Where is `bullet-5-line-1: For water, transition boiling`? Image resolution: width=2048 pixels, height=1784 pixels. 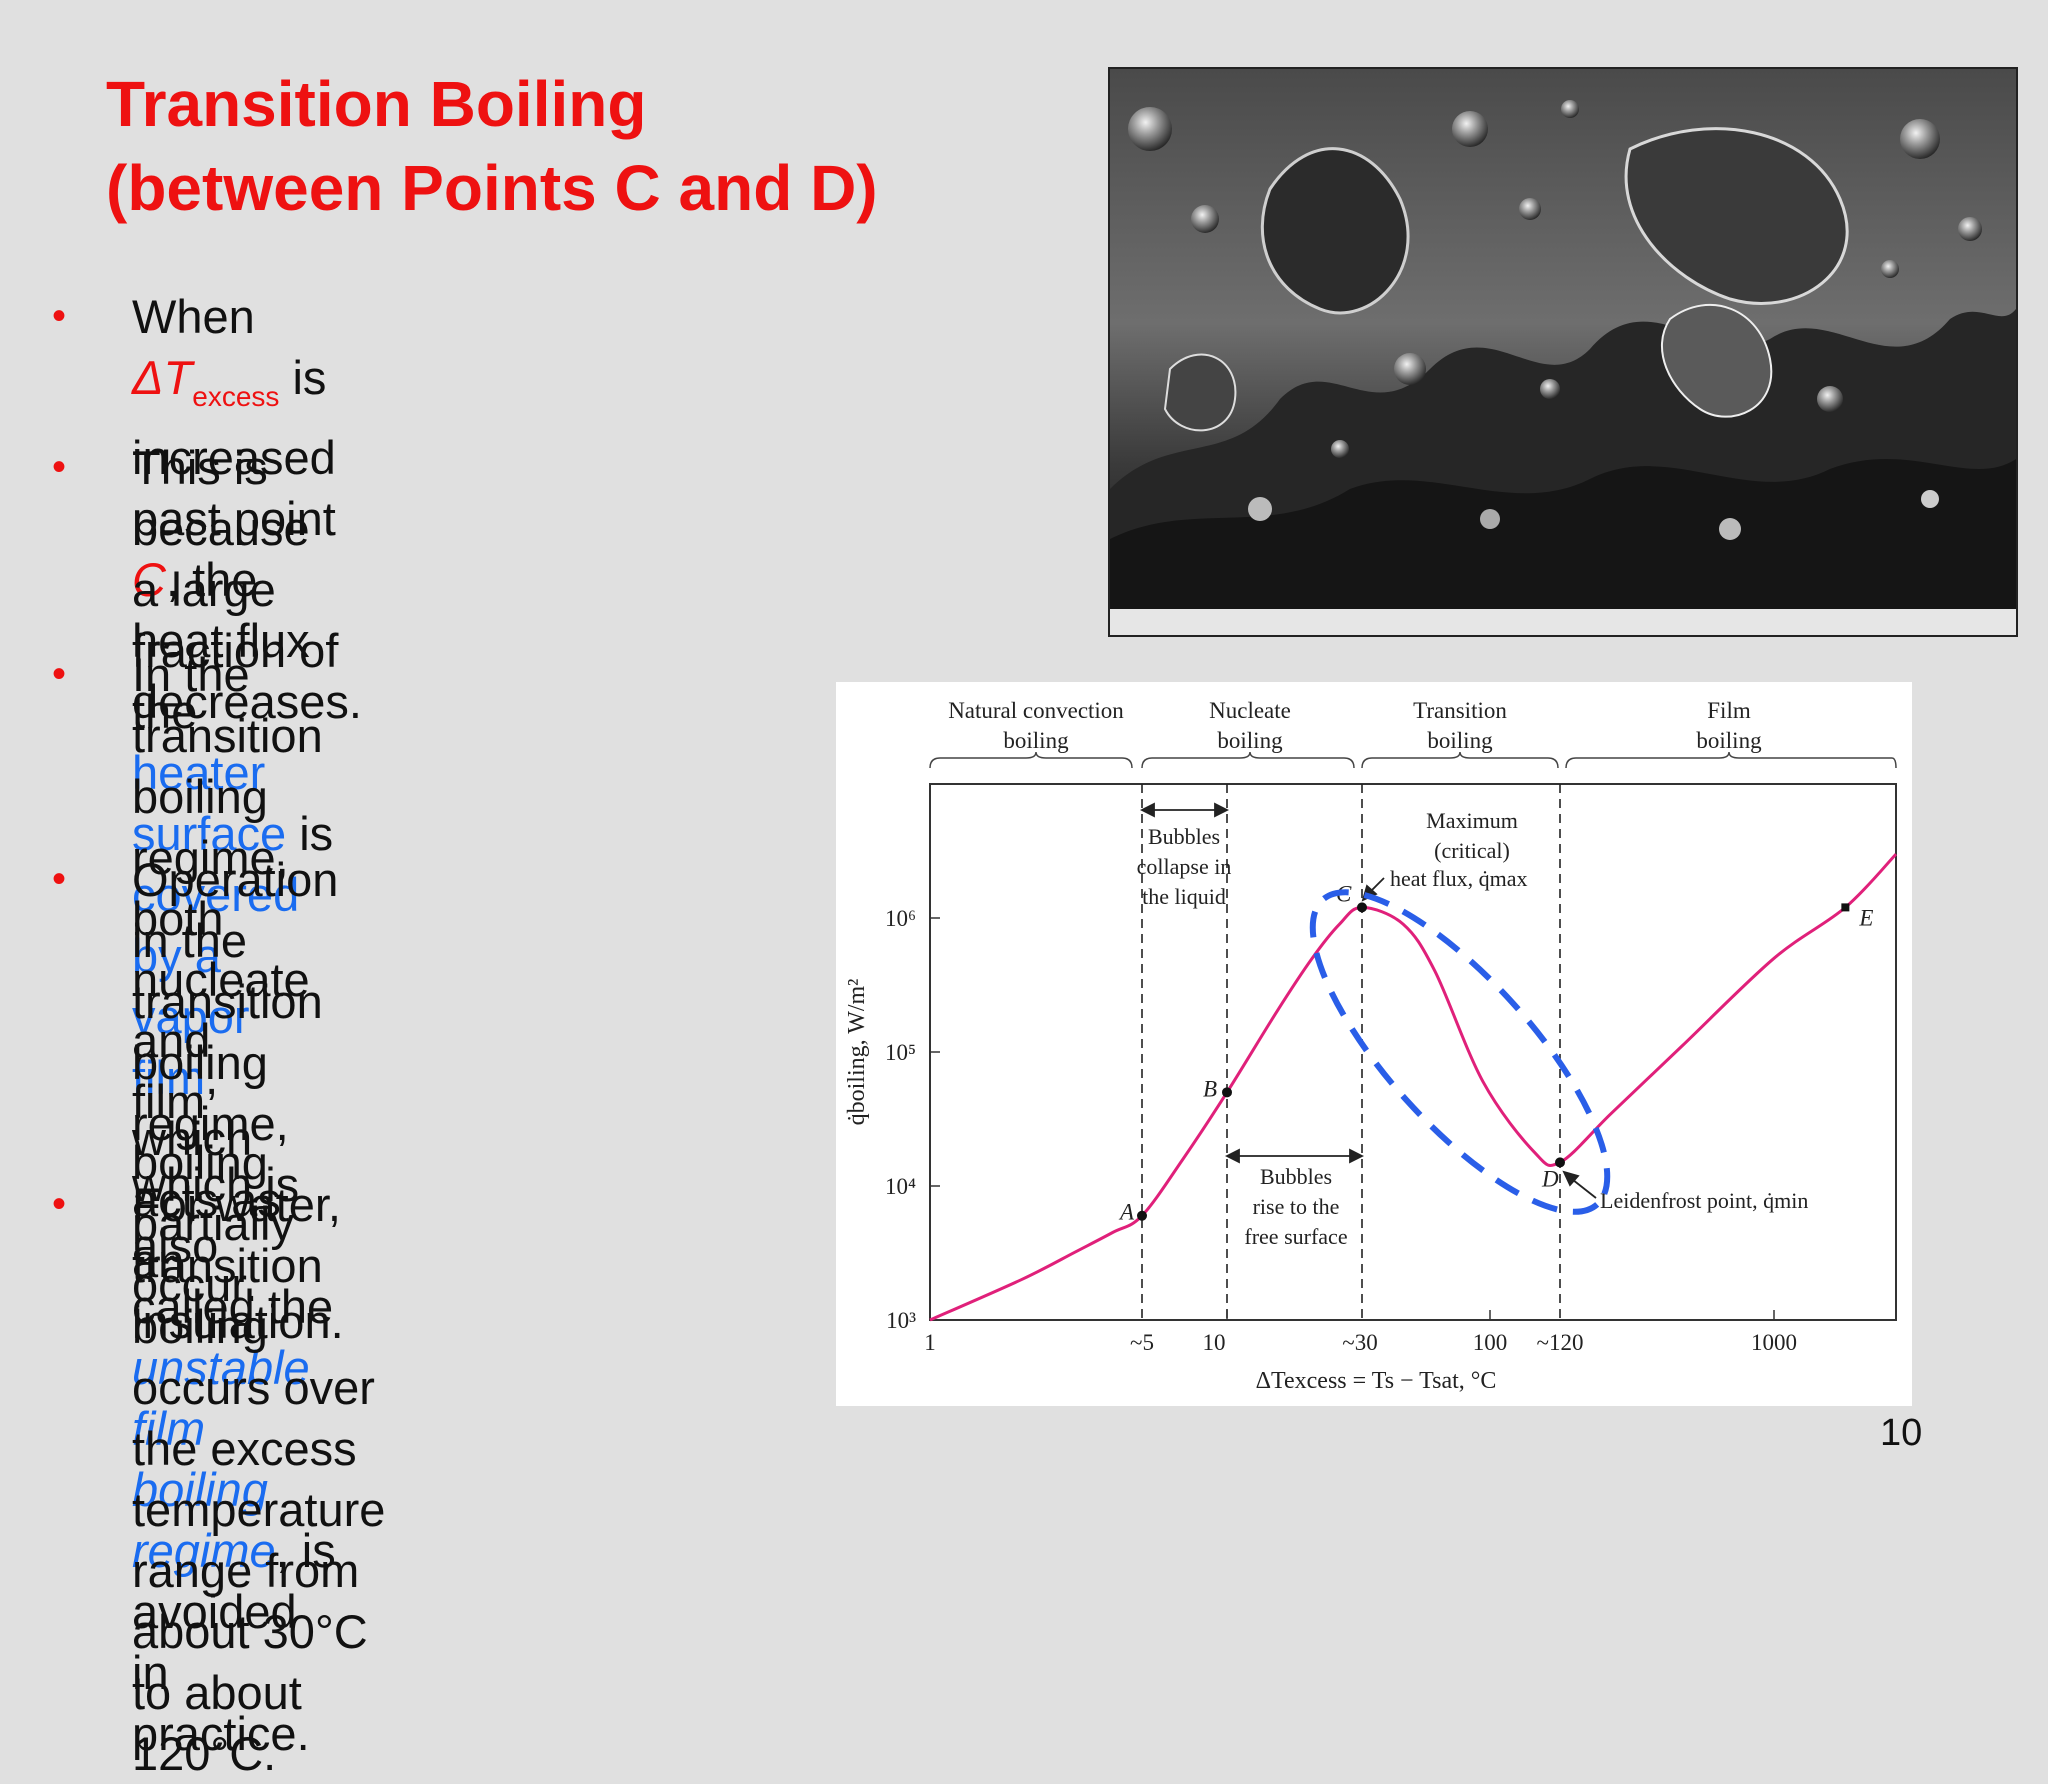 bullet-5-line-1: For water, transition boiling is located at coordinates (236, 1265).